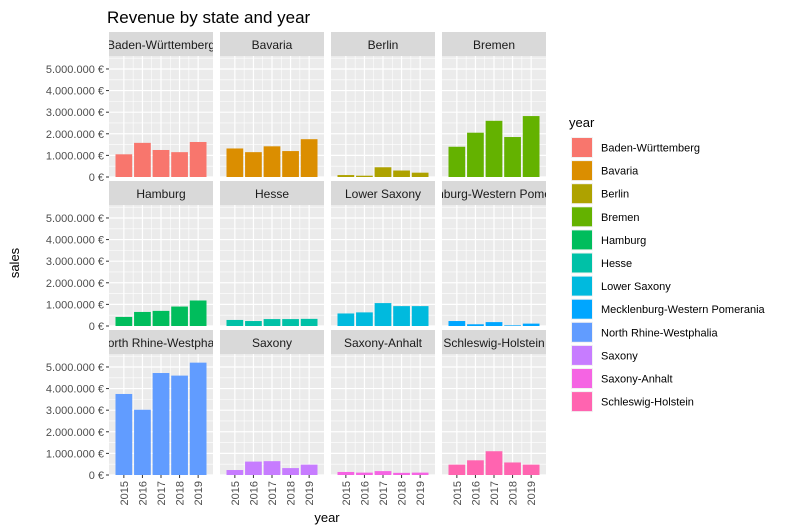  I want to click on facet-bremen: Bremen, so click(494, 105).